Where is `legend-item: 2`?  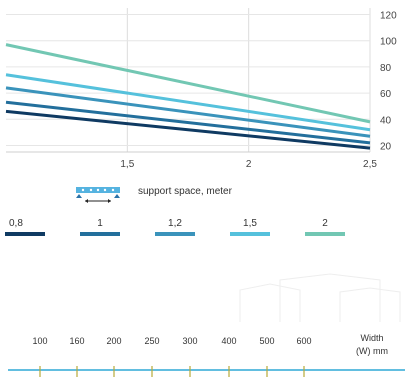 legend-item: 2 is located at coordinates (325, 231).